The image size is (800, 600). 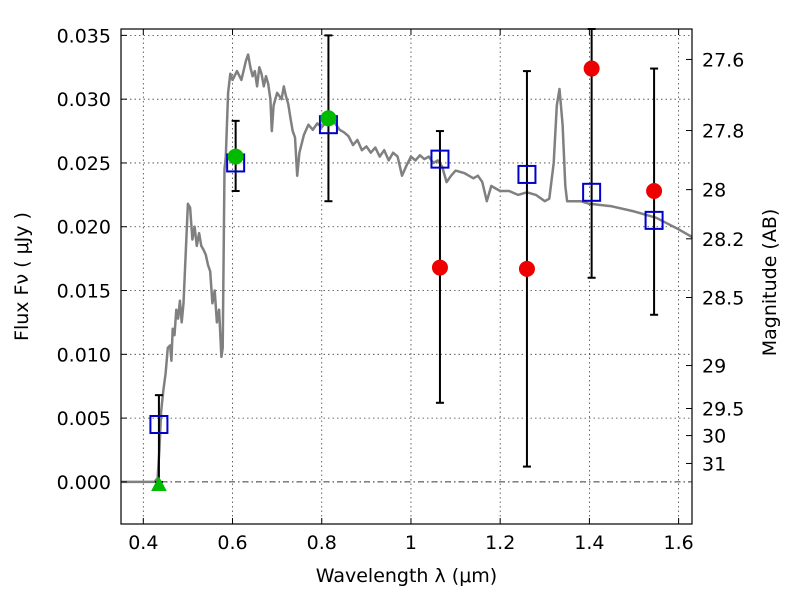 I want to click on right-tick-label: 31, so click(x=714, y=464).